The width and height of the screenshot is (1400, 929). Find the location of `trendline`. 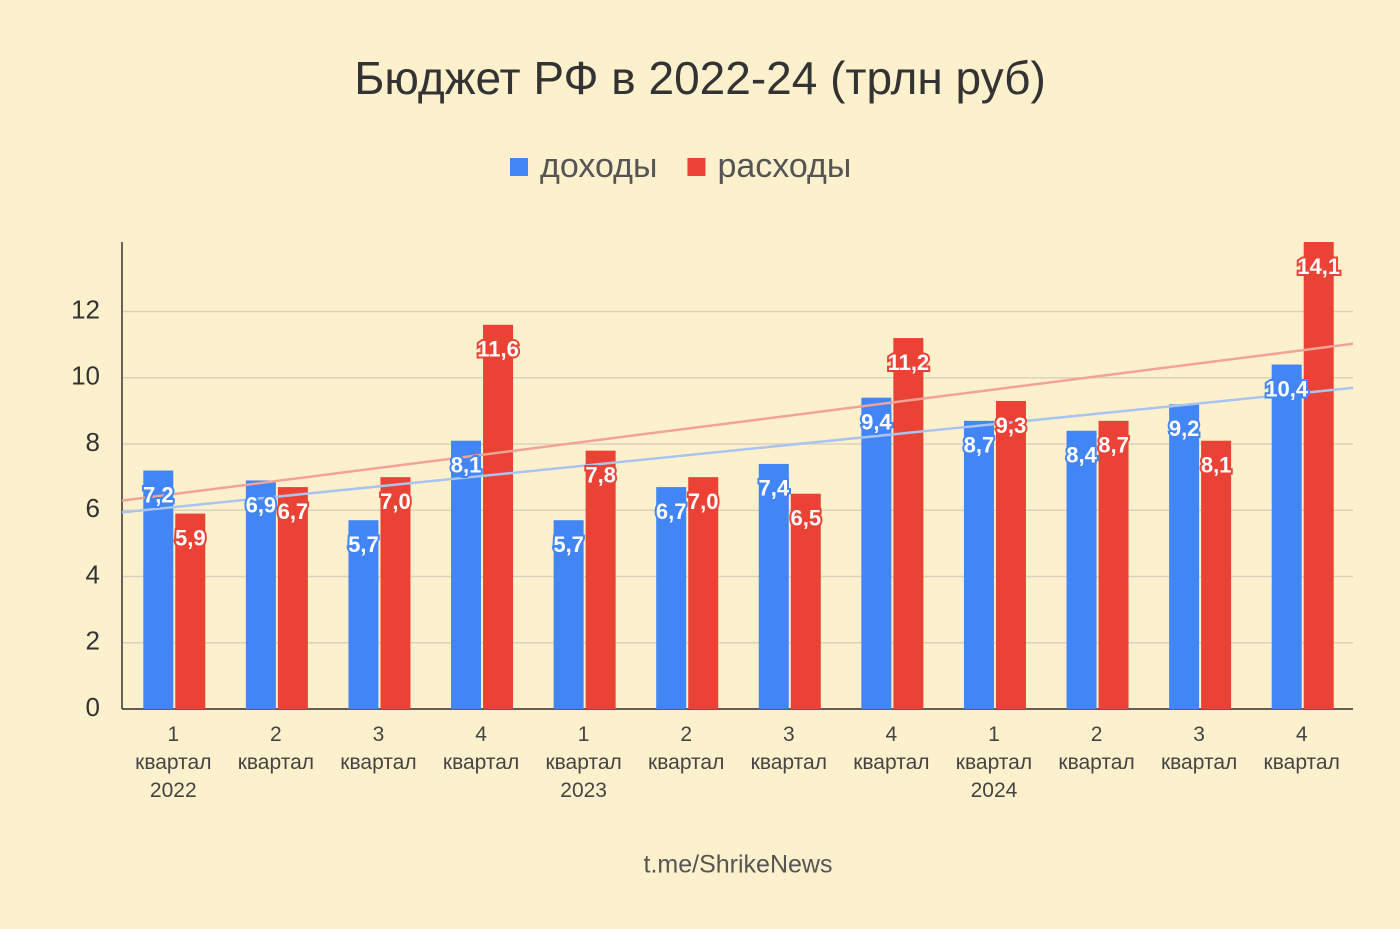

trendline is located at coordinates (737, 450).